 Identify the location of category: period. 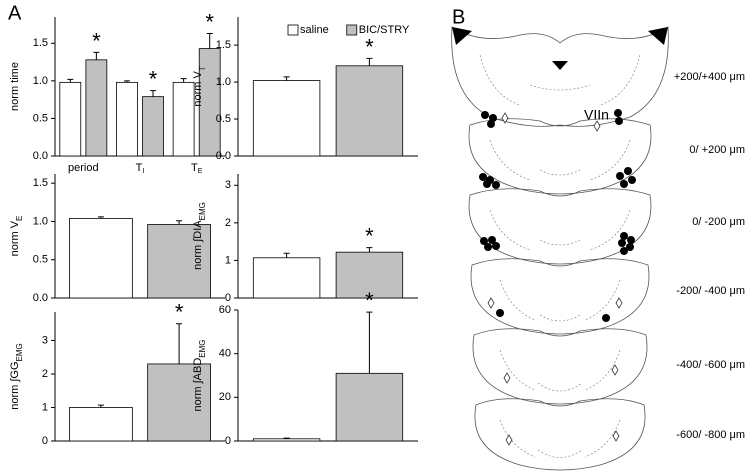
(83, 168).